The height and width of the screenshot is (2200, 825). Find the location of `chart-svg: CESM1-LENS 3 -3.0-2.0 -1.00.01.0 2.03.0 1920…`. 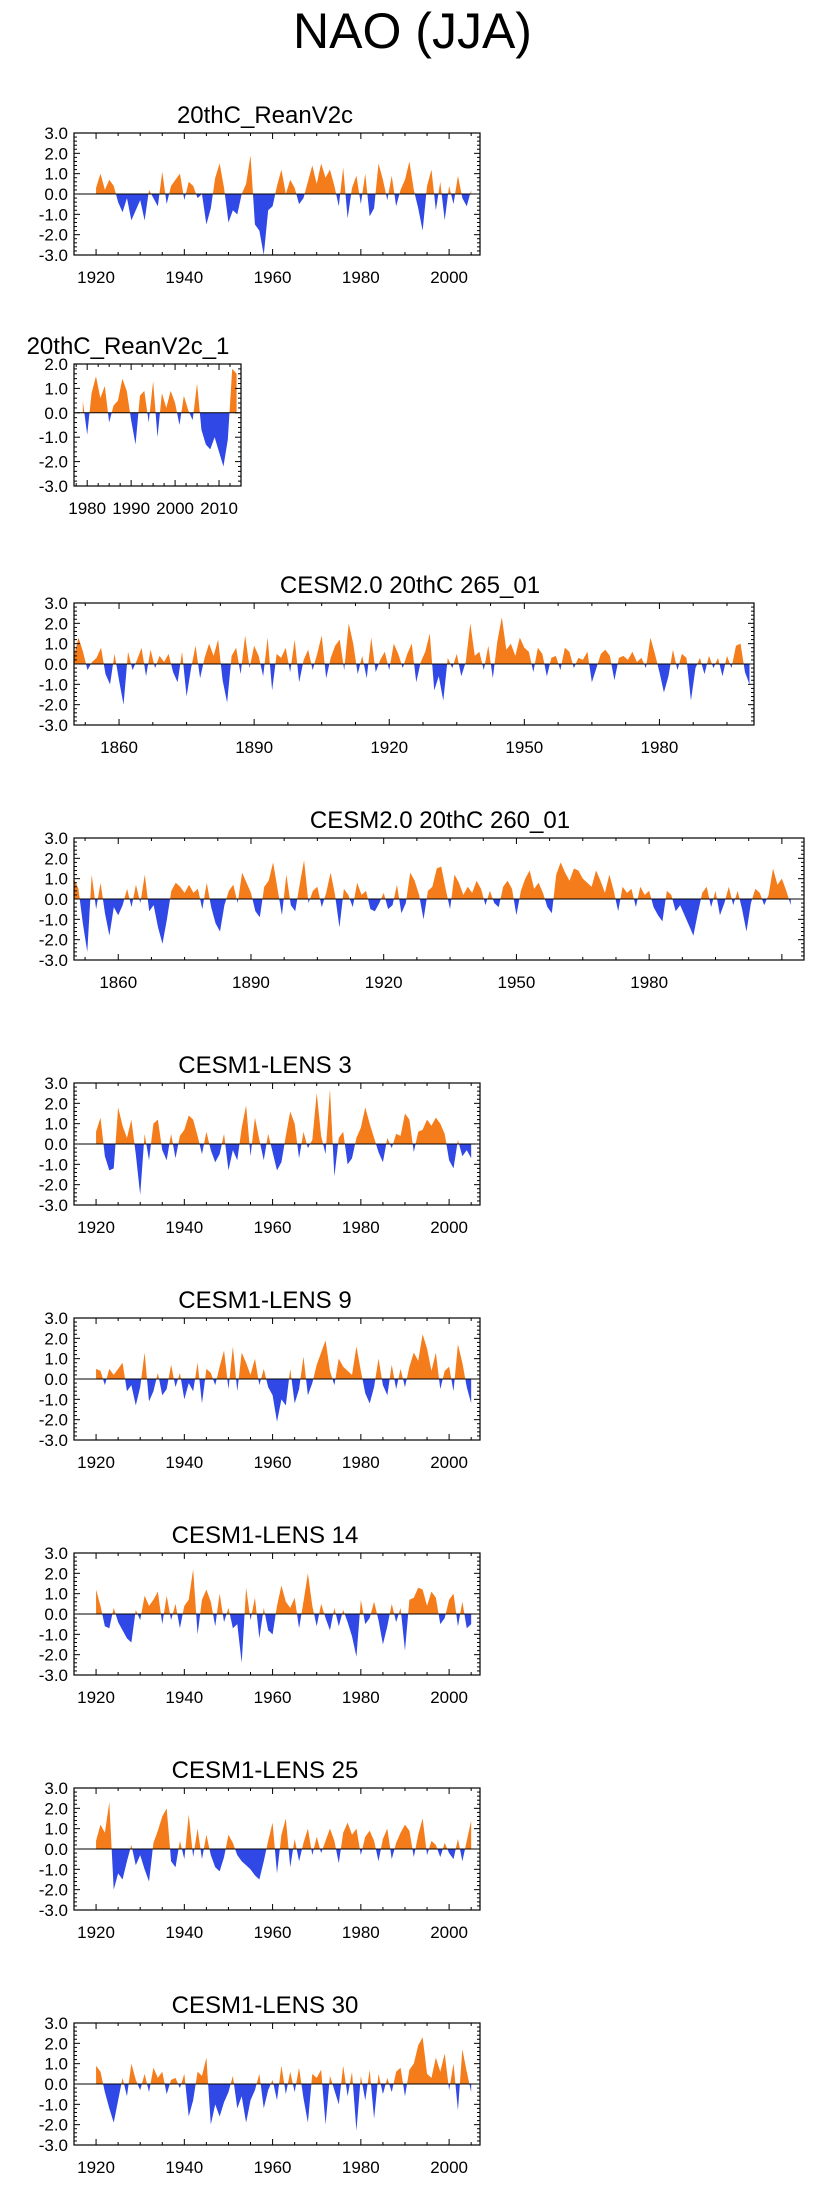

chart-svg: CESM1-LENS 3 -3.0-2.0 -1.00.01.0 2.03.0 1920… is located at coordinates (260, 1144).